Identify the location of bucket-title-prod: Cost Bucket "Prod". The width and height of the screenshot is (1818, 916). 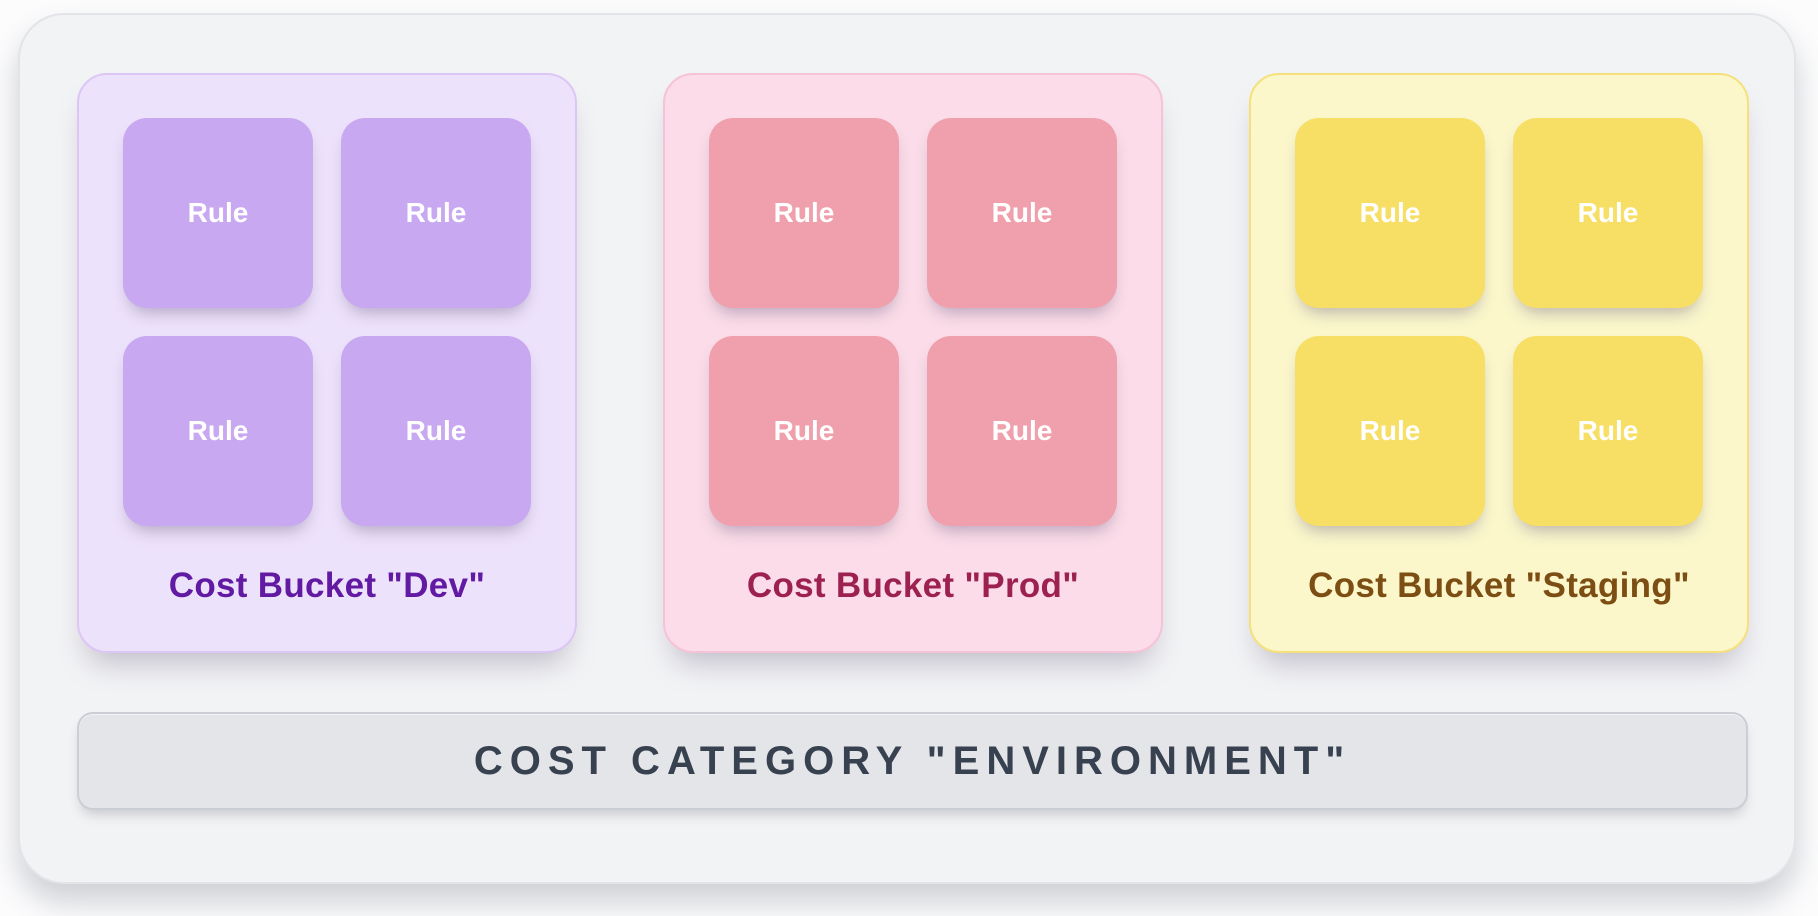
(913, 585).